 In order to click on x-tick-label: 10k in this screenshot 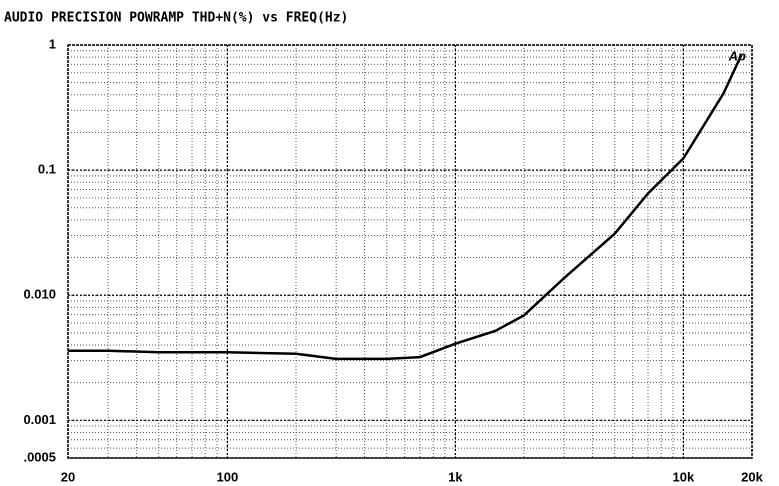, I will do `click(684, 476)`.